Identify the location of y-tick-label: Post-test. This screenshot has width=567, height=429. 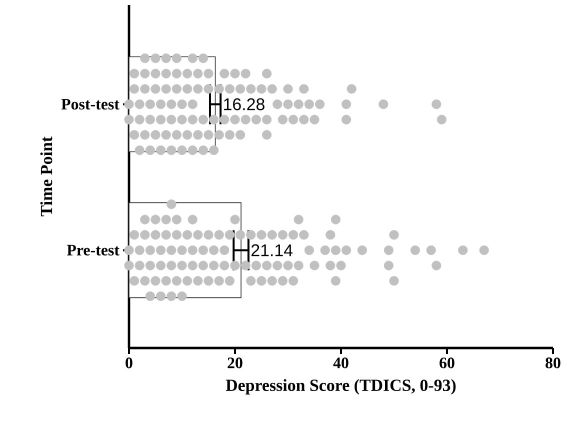
(90, 104).